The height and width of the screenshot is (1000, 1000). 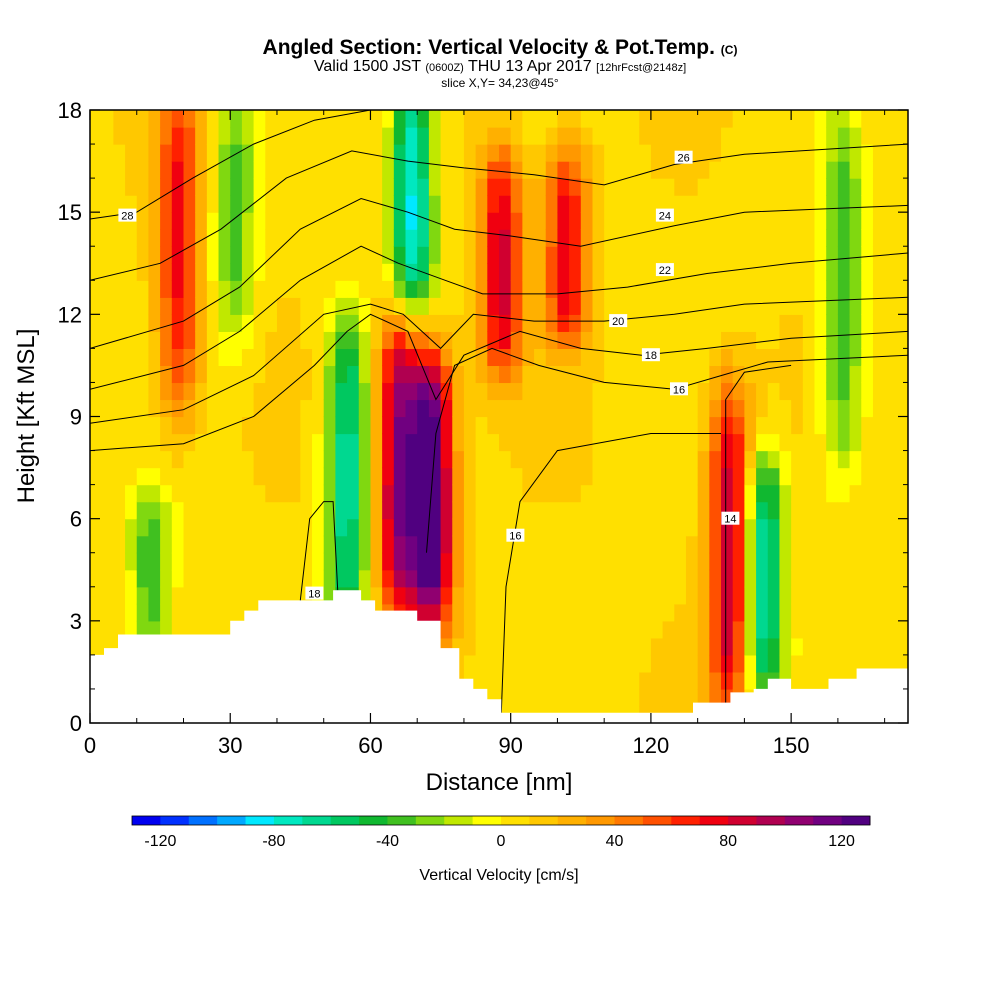 I want to click on theta-contour-label: 16, so click(x=515, y=537).